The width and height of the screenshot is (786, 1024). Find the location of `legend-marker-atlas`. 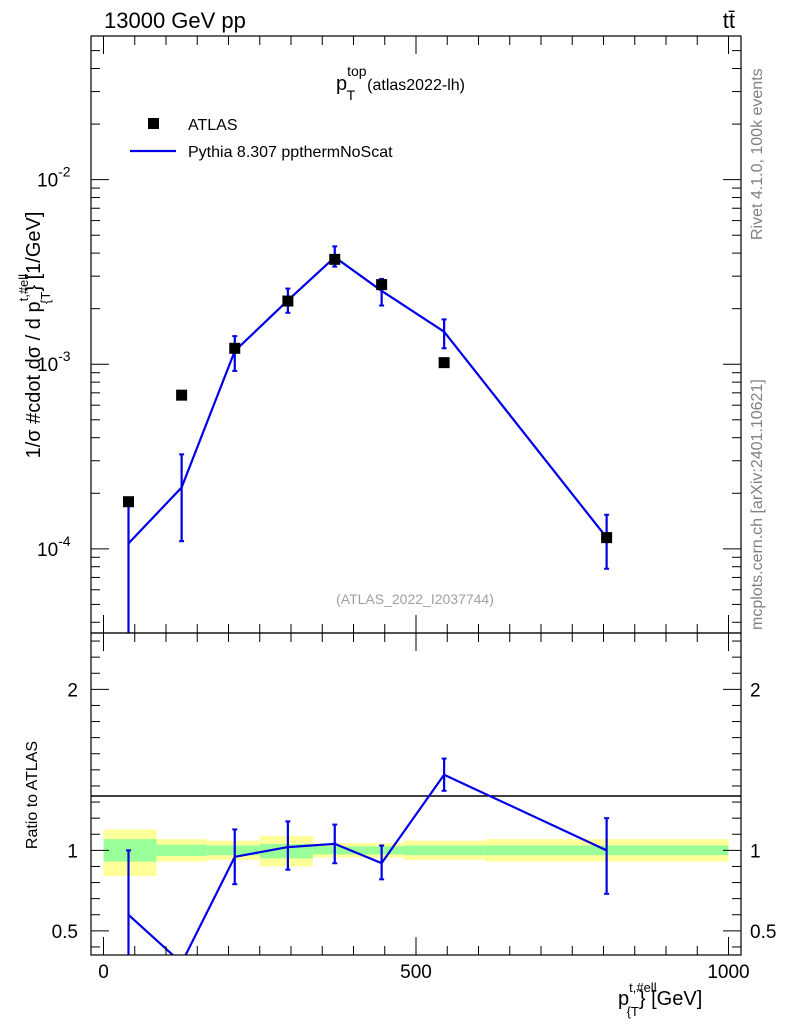

legend-marker-atlas is located at coordinates (153, 123).